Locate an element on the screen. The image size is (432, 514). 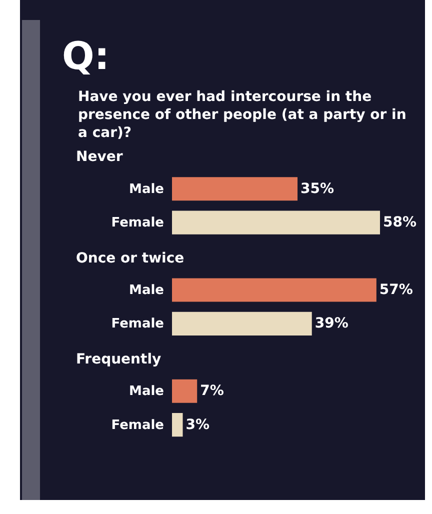
y-tick-label: Never is located at coordinates (99, 157).